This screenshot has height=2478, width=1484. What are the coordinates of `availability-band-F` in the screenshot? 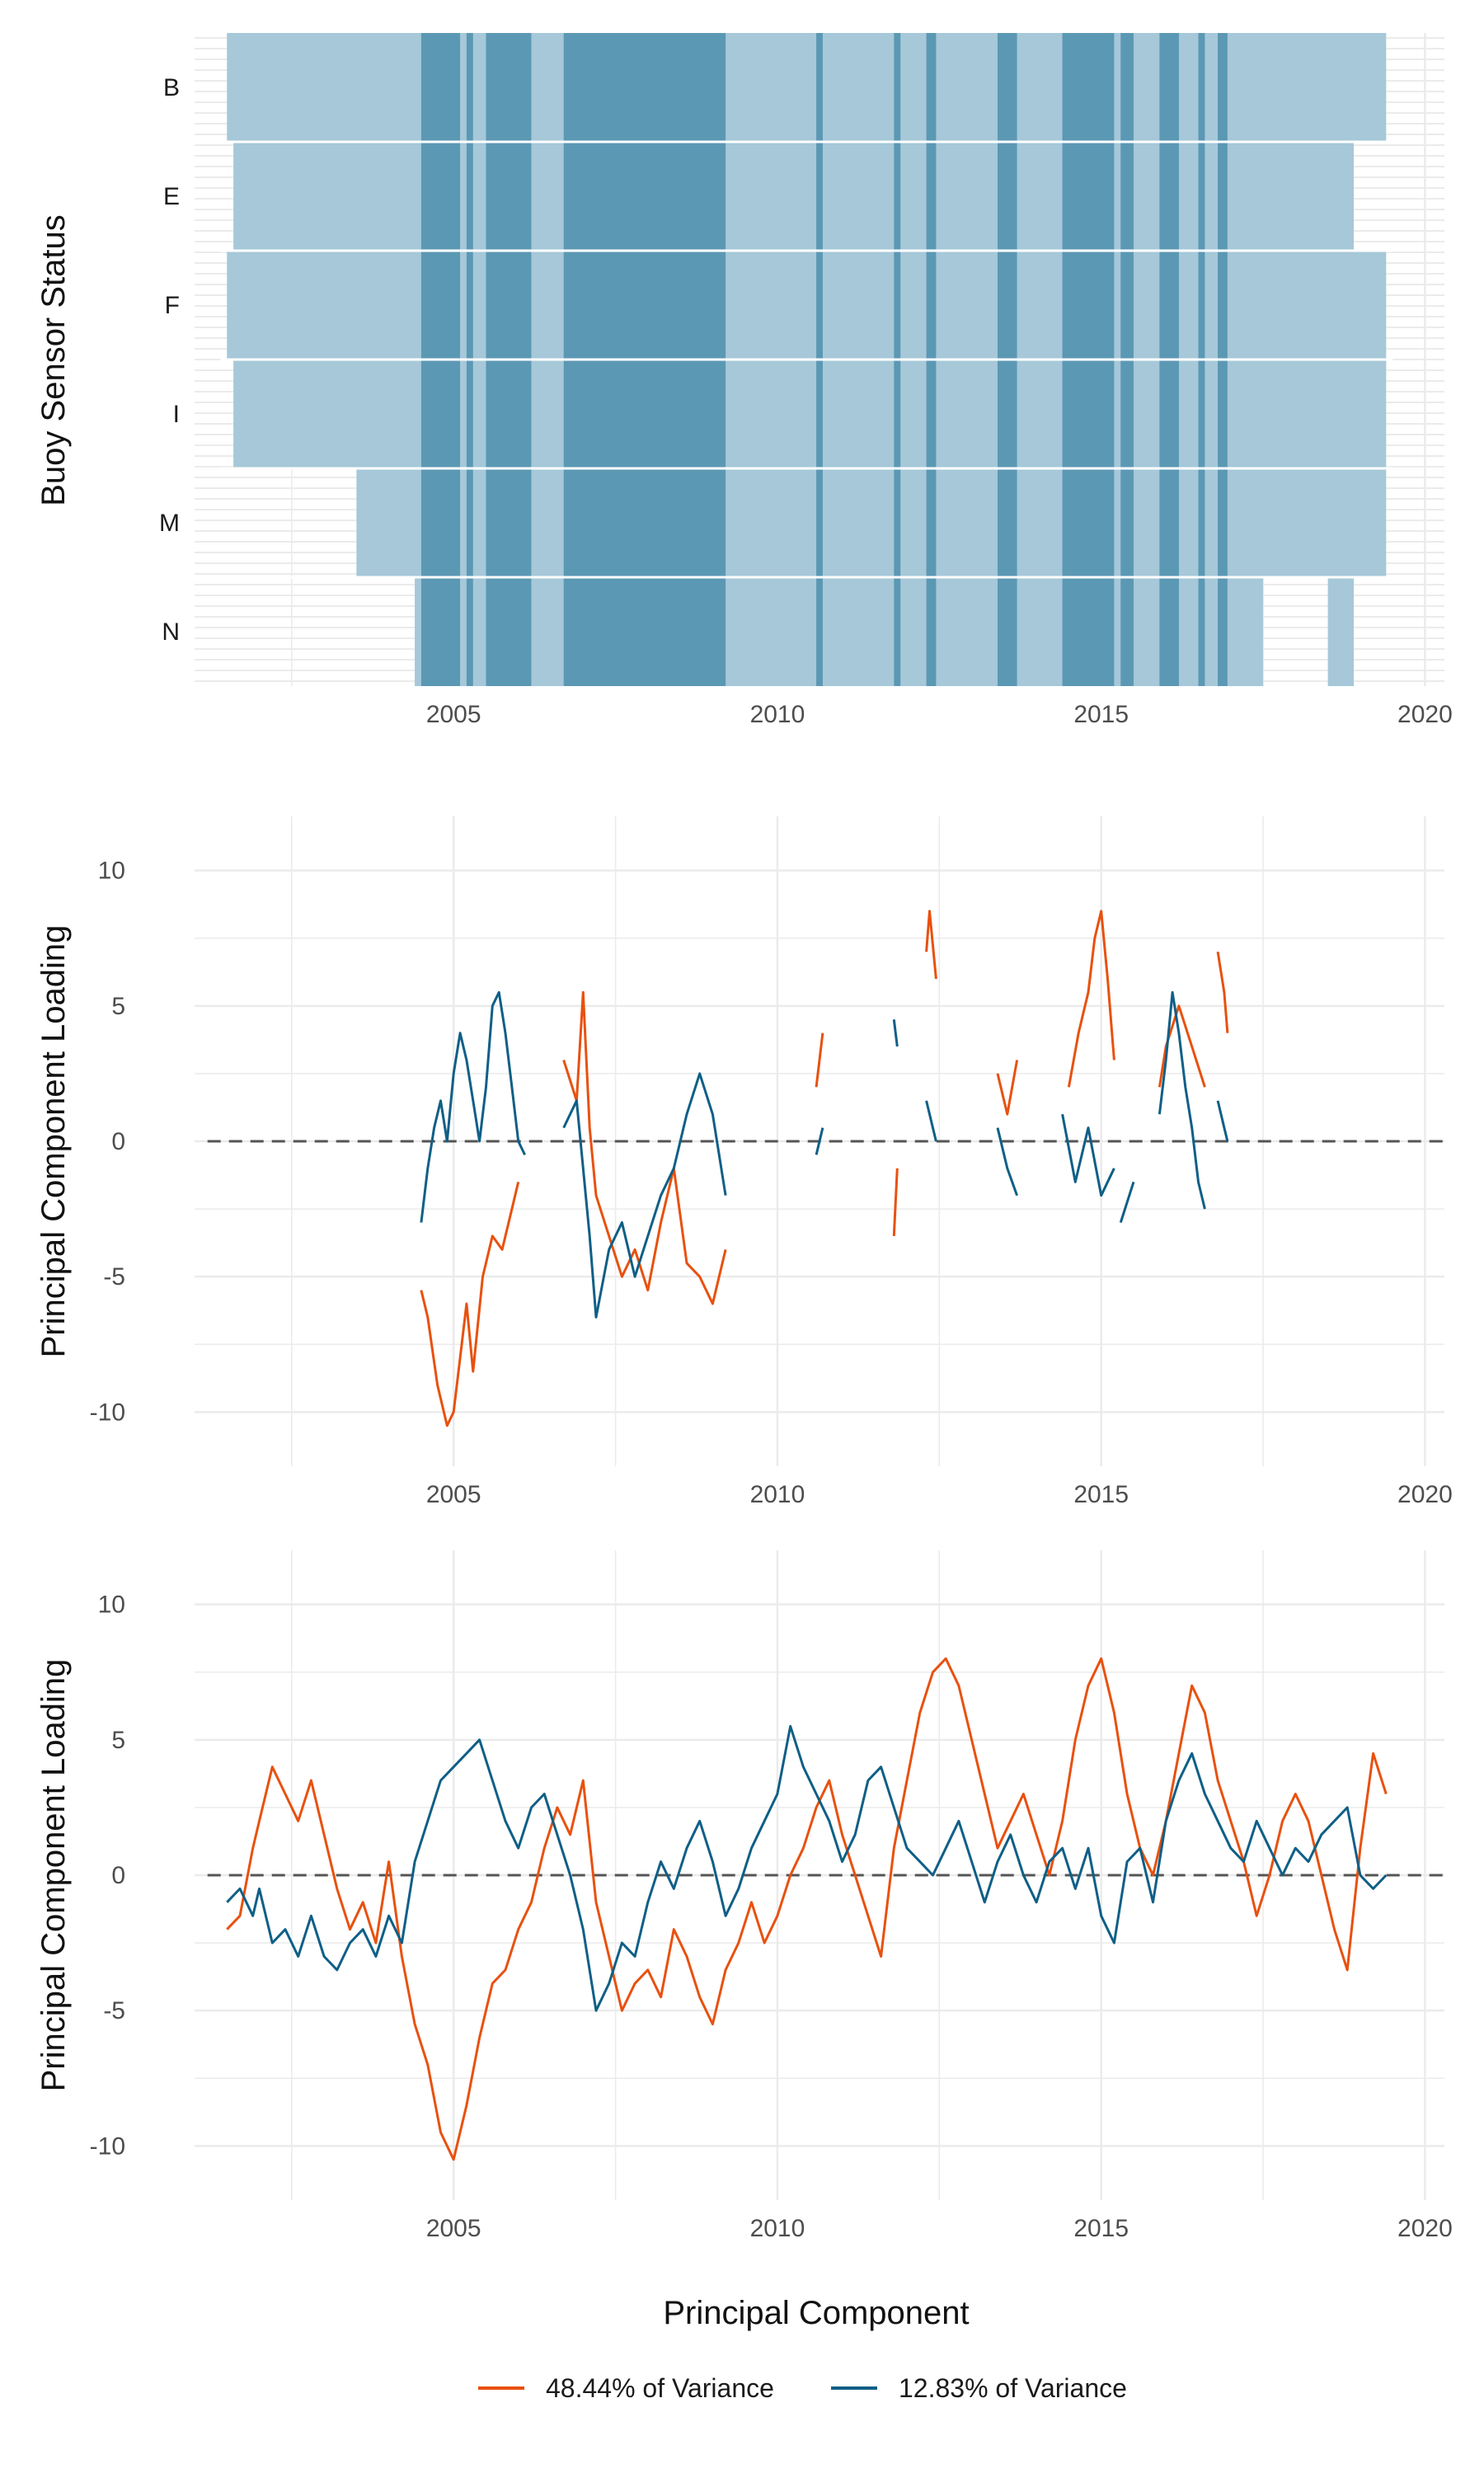 It's located at (807, 306).